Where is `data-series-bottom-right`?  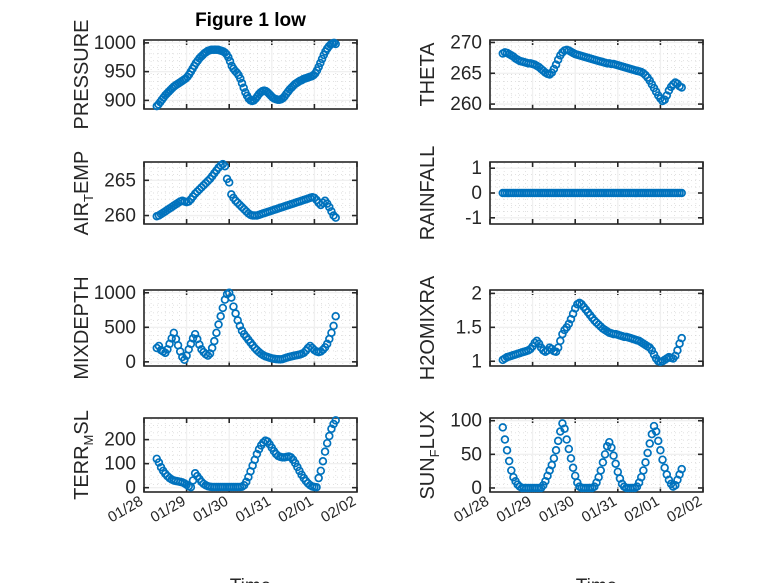 data-series-bottom-right is located at coordinates (592, 456).